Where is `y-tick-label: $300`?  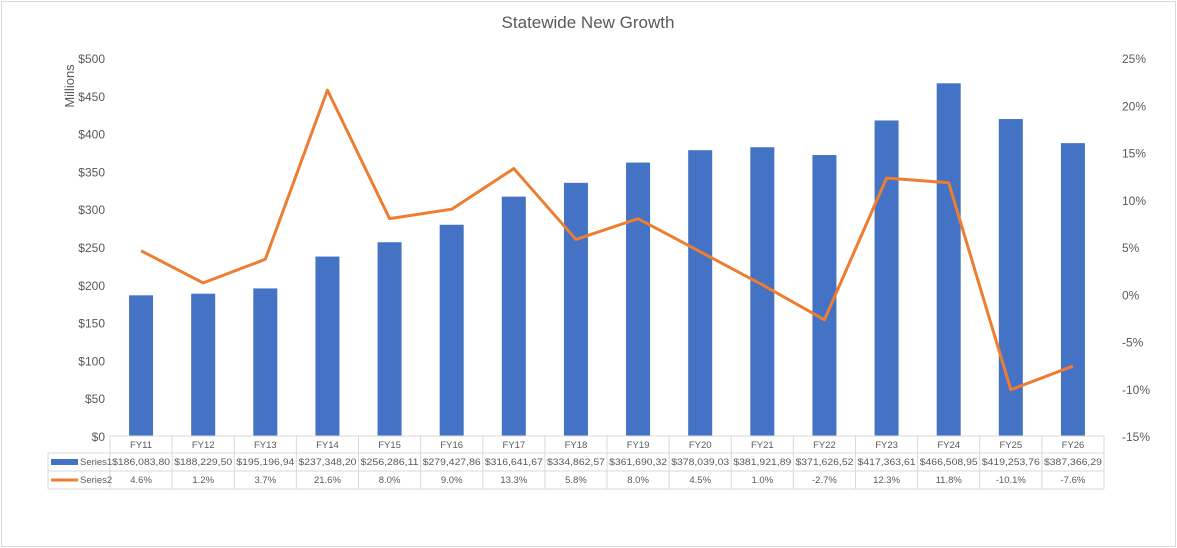 y-tick-label: $300 is located at coordinates (91, 210).